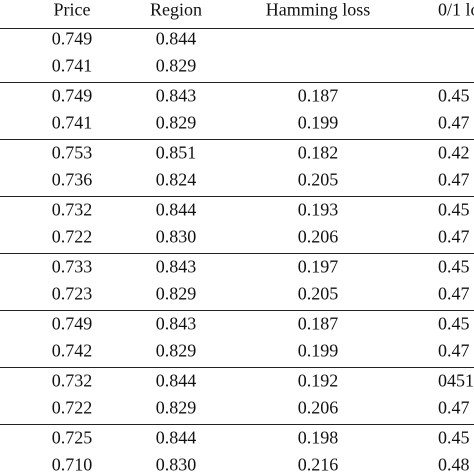 The height and width of the screenshot is (474, 474). What do you see at coordinates (318, 266) in the screenshot?
I see `table-cell: 0.197` at bounding box center [318, 266].